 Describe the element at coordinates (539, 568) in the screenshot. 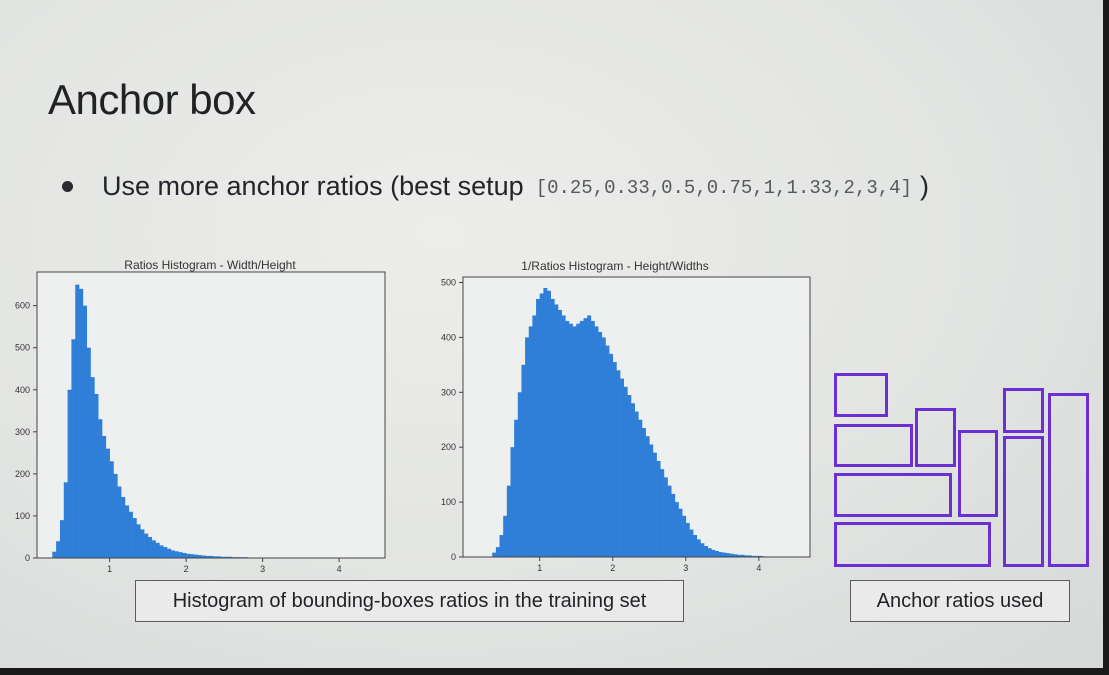

I see `x-tick-label: 1` at that location.